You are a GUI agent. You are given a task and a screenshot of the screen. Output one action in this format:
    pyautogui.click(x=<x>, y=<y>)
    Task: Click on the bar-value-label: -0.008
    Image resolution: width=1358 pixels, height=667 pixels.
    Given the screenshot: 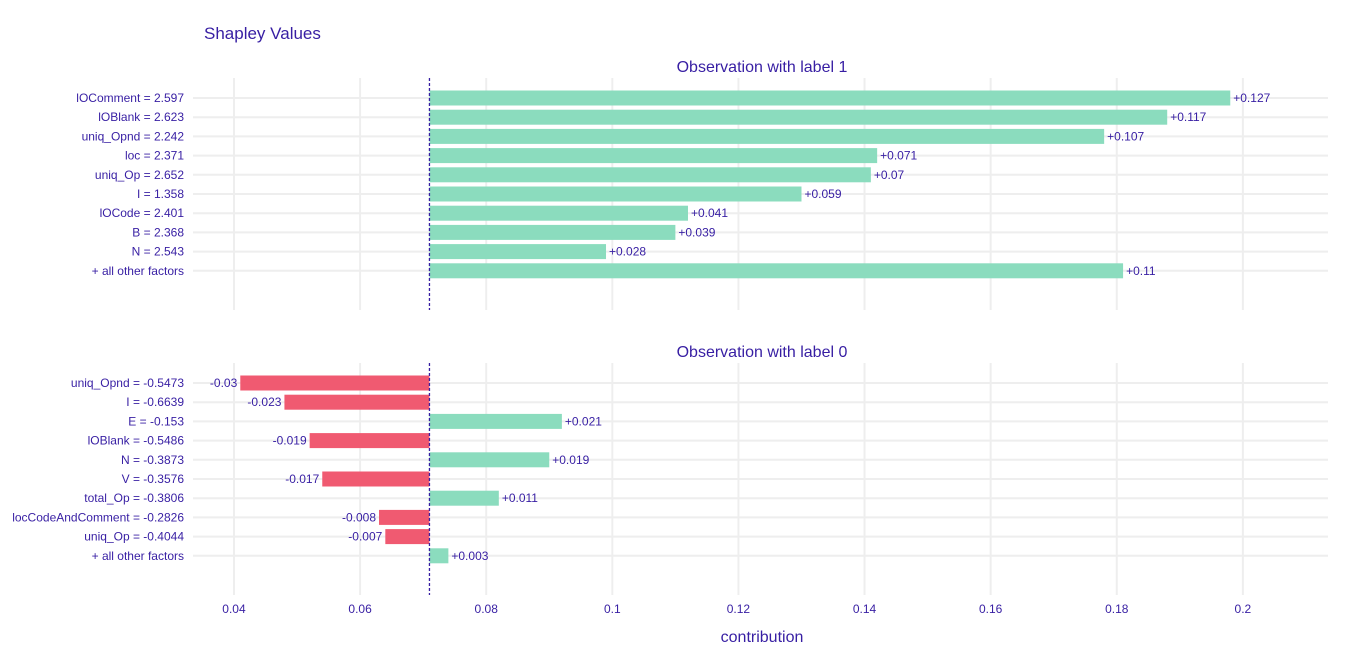 What is the action you would take?
    pyautogui.click(x=359, y=517)
    